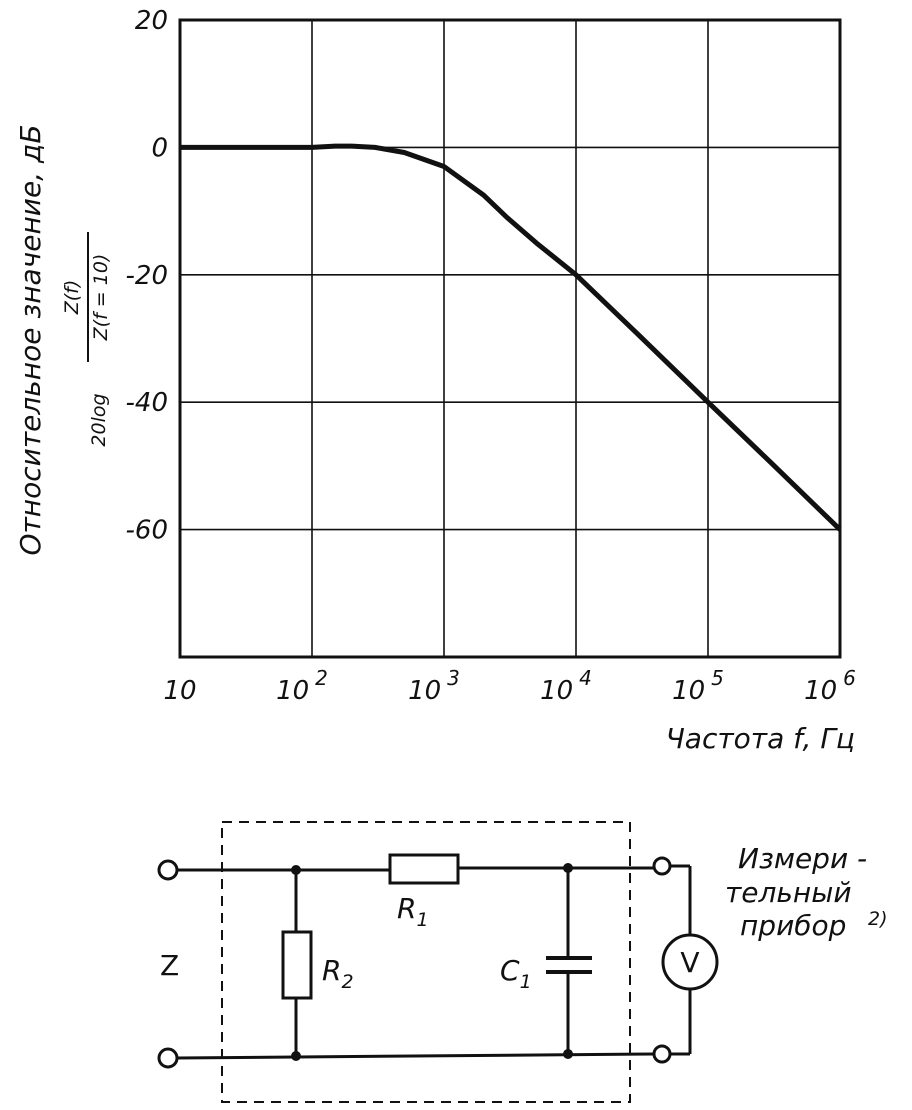 Image resolution: width=912 pixels, height=1110 pixels. I want to click on bottom-wire, so click(416, 1056).